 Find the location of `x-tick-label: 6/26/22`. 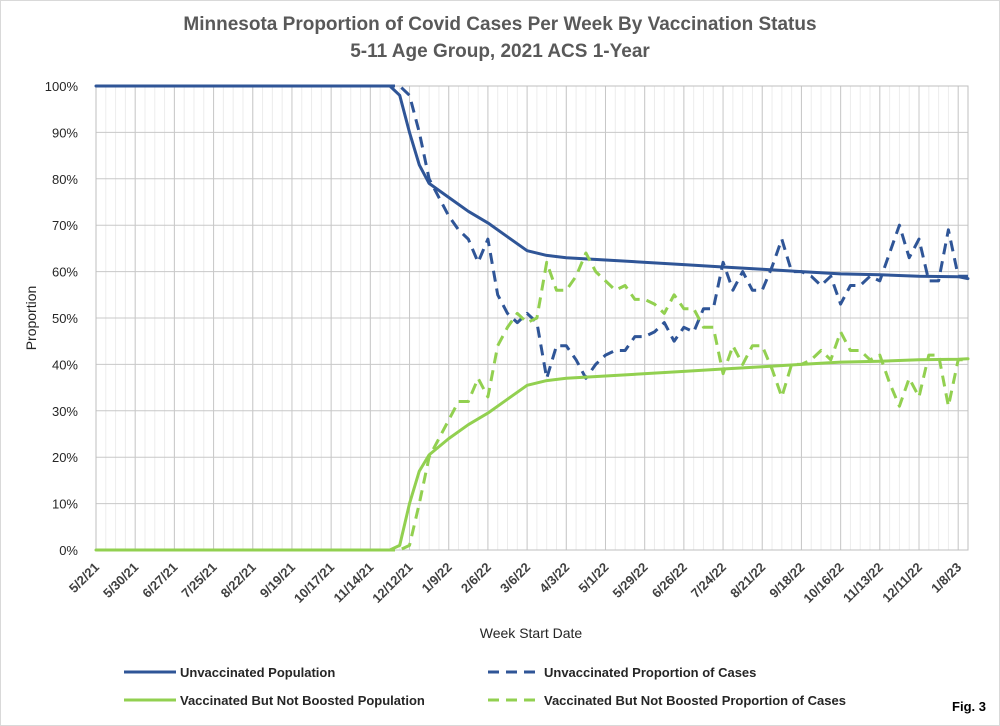

x-tick-label: 6/26/22 is located at coordinates (669, 580).